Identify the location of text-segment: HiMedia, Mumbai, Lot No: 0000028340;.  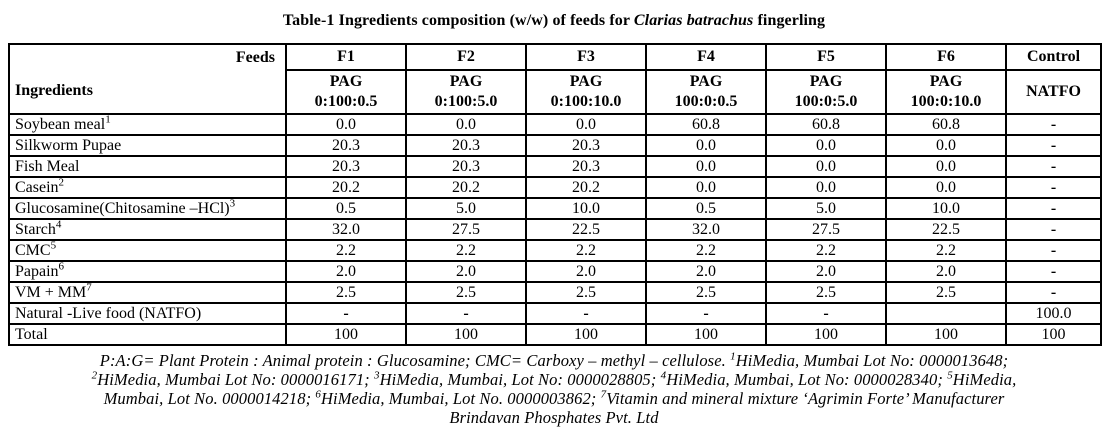
(807, 379).